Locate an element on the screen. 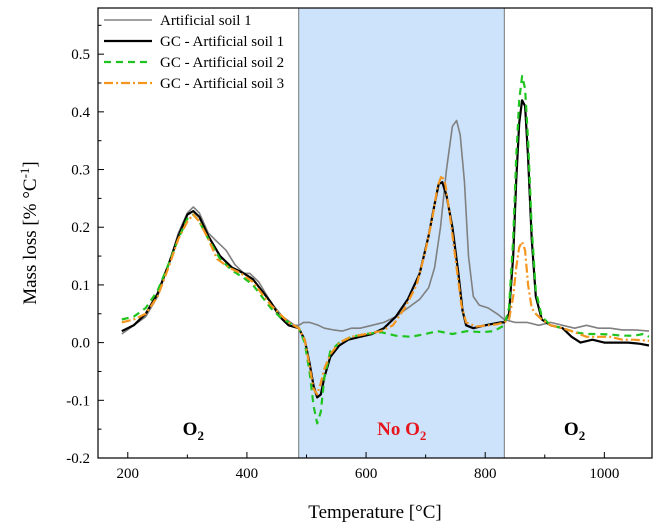 This screenshot has width=661, height=532. y-tick-label: 0.0 is located at coordinates (80, 344).